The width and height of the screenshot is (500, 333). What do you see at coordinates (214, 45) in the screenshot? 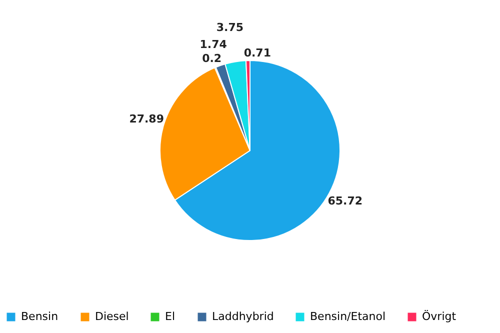
I see `data-label: 1.74` at bounding box center [214, 45].